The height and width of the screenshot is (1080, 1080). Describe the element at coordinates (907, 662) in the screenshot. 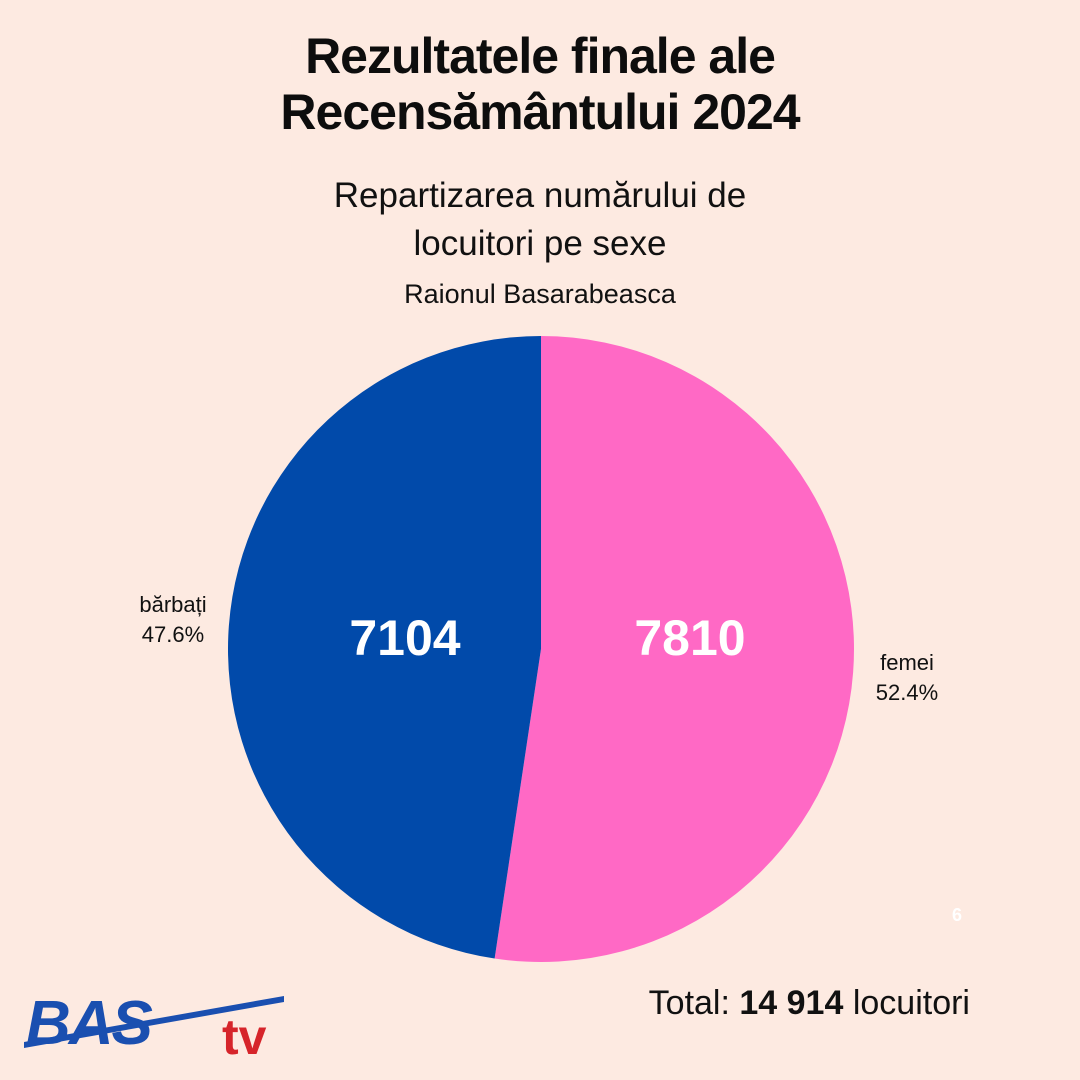

I see `label-femei-name: femei` at that location.